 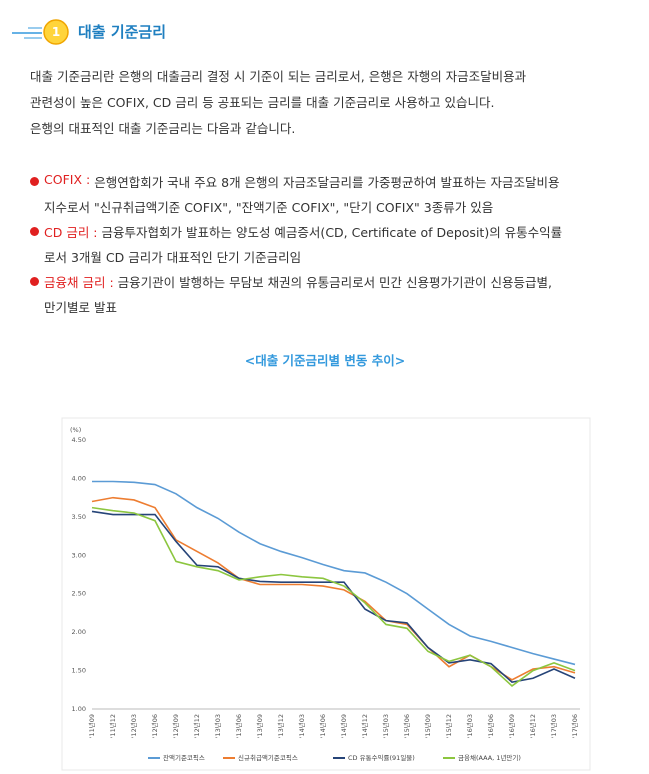 I want to click on x-tick-label: '13년03, so click(x=217, y=726).